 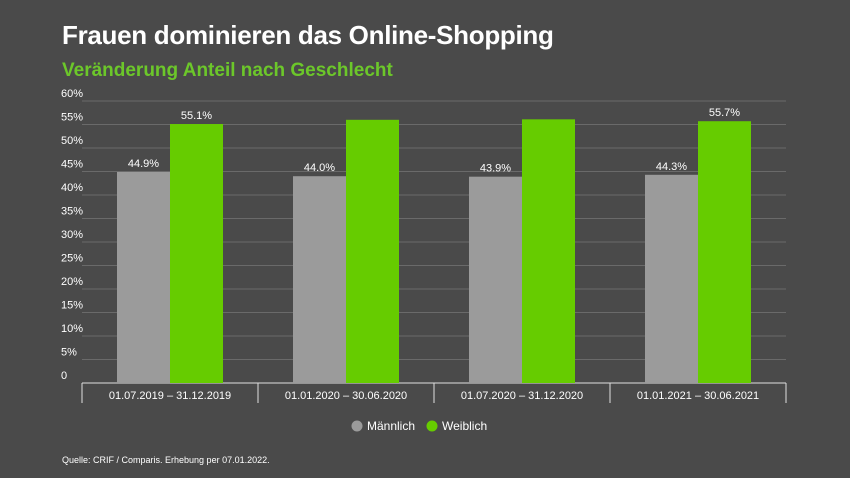 I want to click on x-tick-label: 01.01.2021 – 30.06.2021, so click(x=698, y=396).